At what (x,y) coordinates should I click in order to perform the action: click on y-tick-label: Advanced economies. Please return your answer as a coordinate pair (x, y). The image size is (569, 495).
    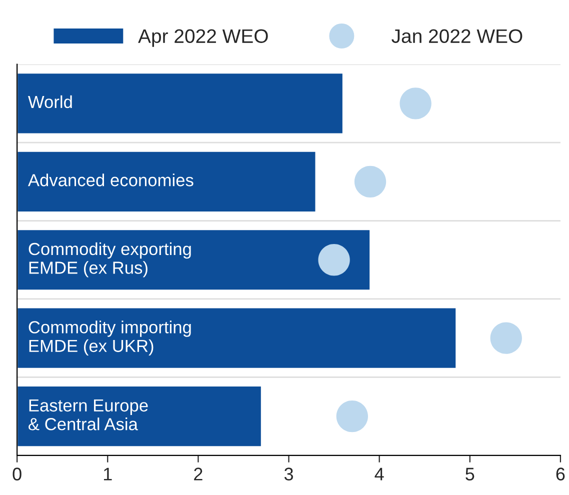
    Looking at the image, I should click on (111, 180).